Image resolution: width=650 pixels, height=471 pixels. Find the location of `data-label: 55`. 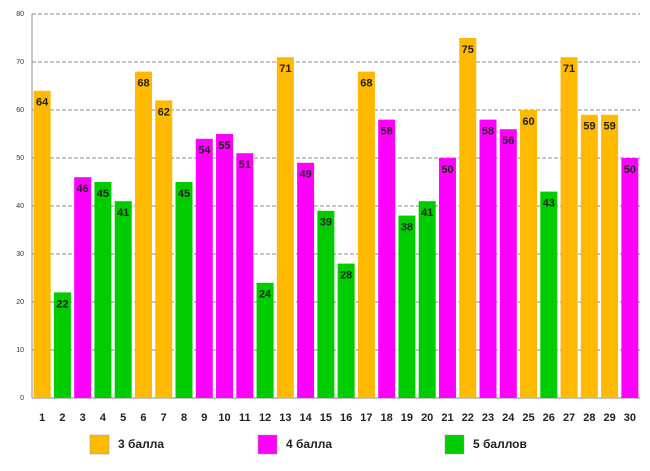

data-label: 55 is located at coordinates (224, 146).